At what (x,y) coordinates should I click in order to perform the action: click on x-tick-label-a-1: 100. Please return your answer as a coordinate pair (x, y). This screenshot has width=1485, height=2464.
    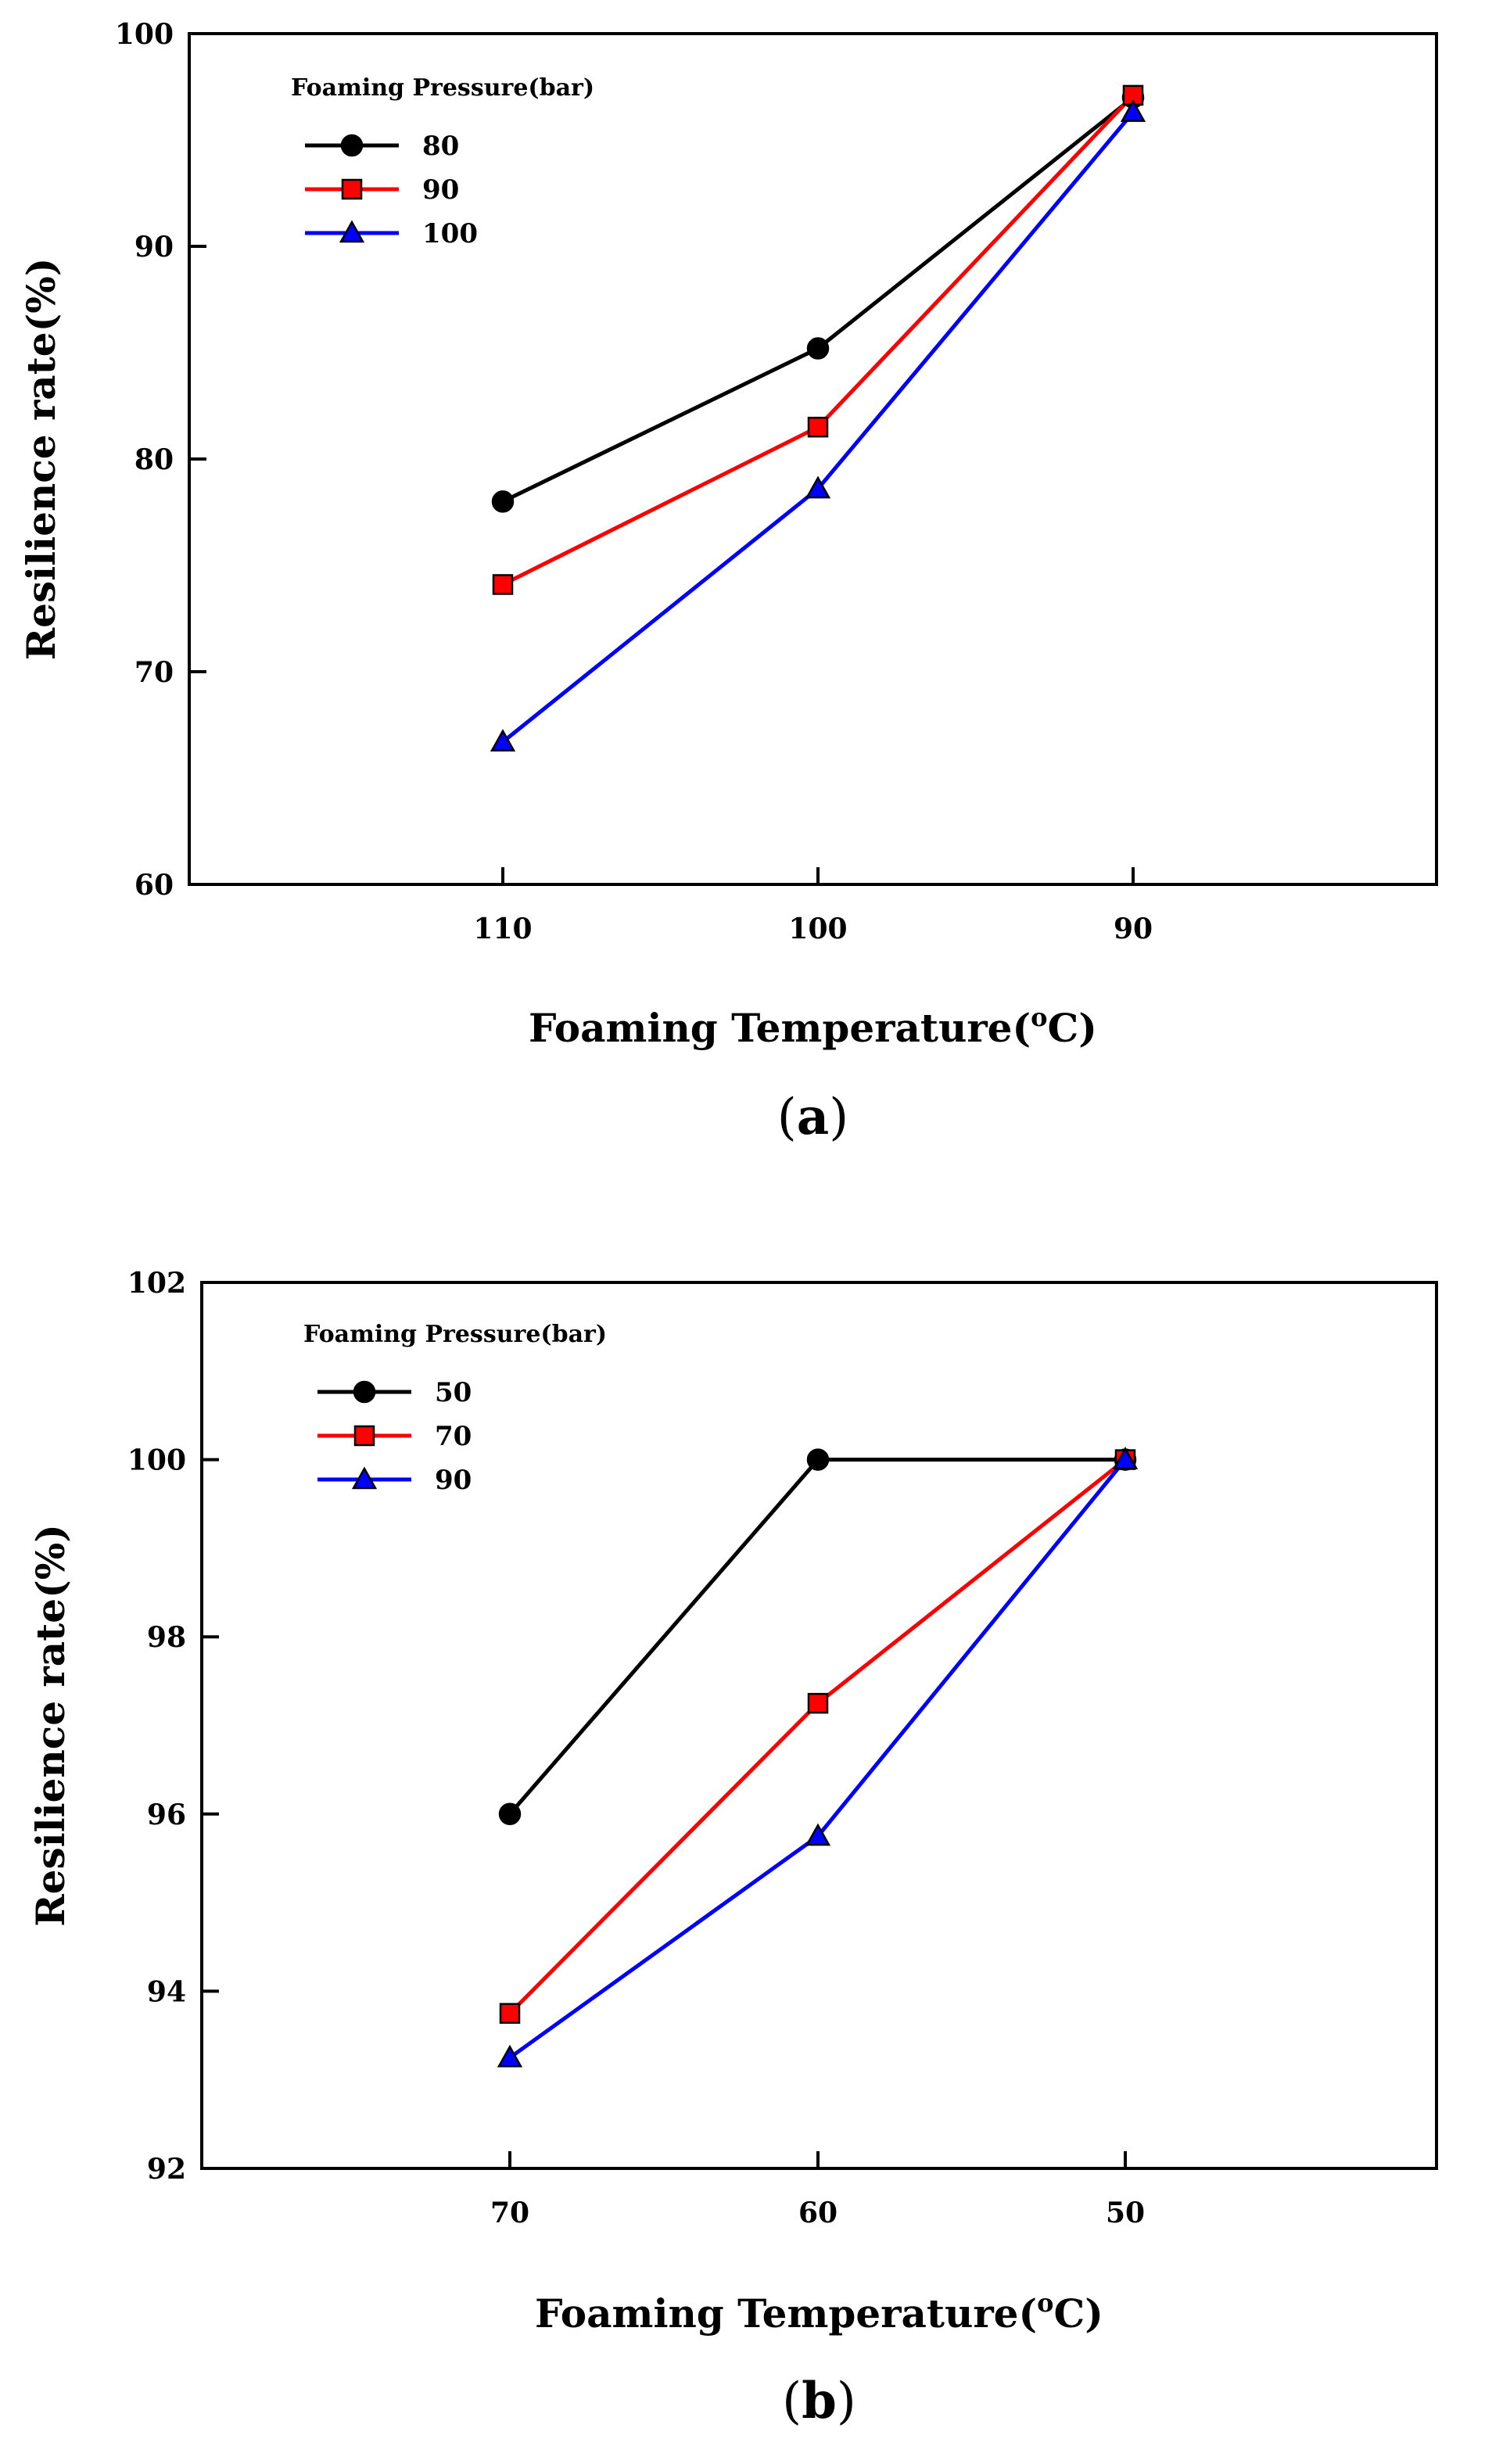
    Looking at the image, I should click on (817, 929).